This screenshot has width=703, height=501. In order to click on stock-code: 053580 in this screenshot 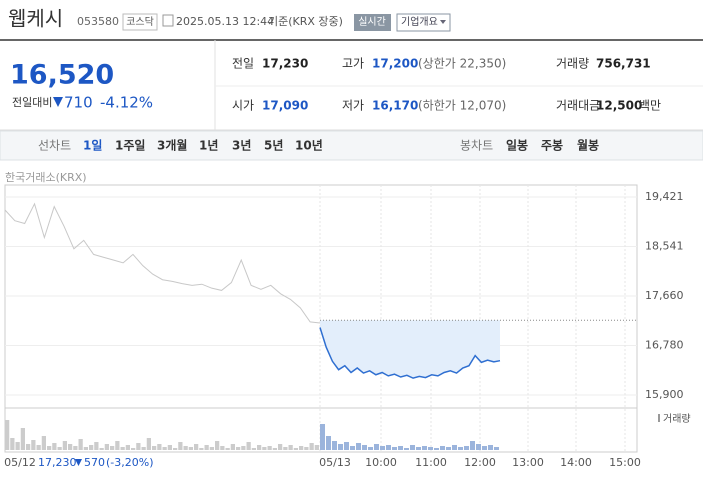, I will do `click(98, 21)`.